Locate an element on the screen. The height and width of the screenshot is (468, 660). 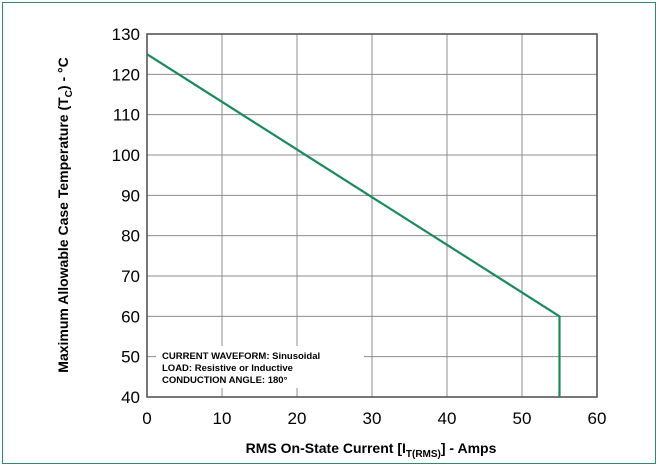
y-tick-label-7: 110 is located at coordinates (126, 115).